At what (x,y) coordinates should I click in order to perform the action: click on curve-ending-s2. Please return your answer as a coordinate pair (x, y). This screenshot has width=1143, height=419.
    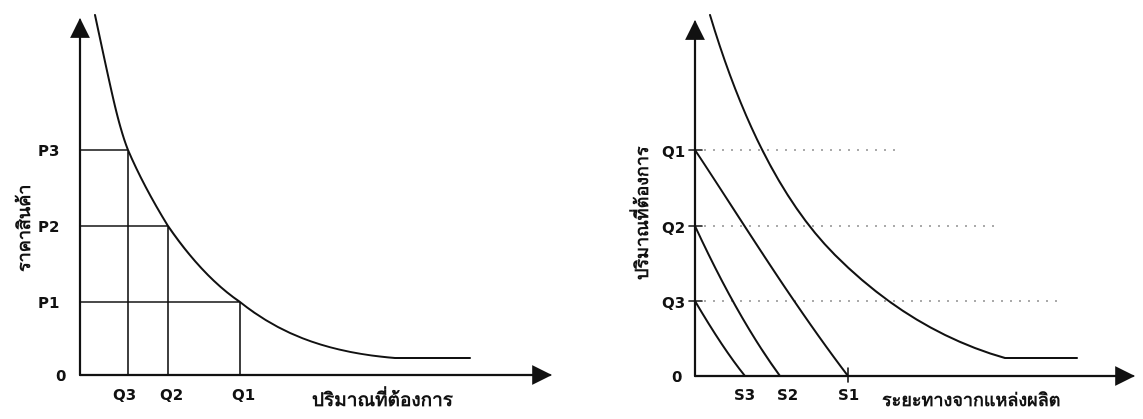
    Looking at the image, I should click on (737, 301).